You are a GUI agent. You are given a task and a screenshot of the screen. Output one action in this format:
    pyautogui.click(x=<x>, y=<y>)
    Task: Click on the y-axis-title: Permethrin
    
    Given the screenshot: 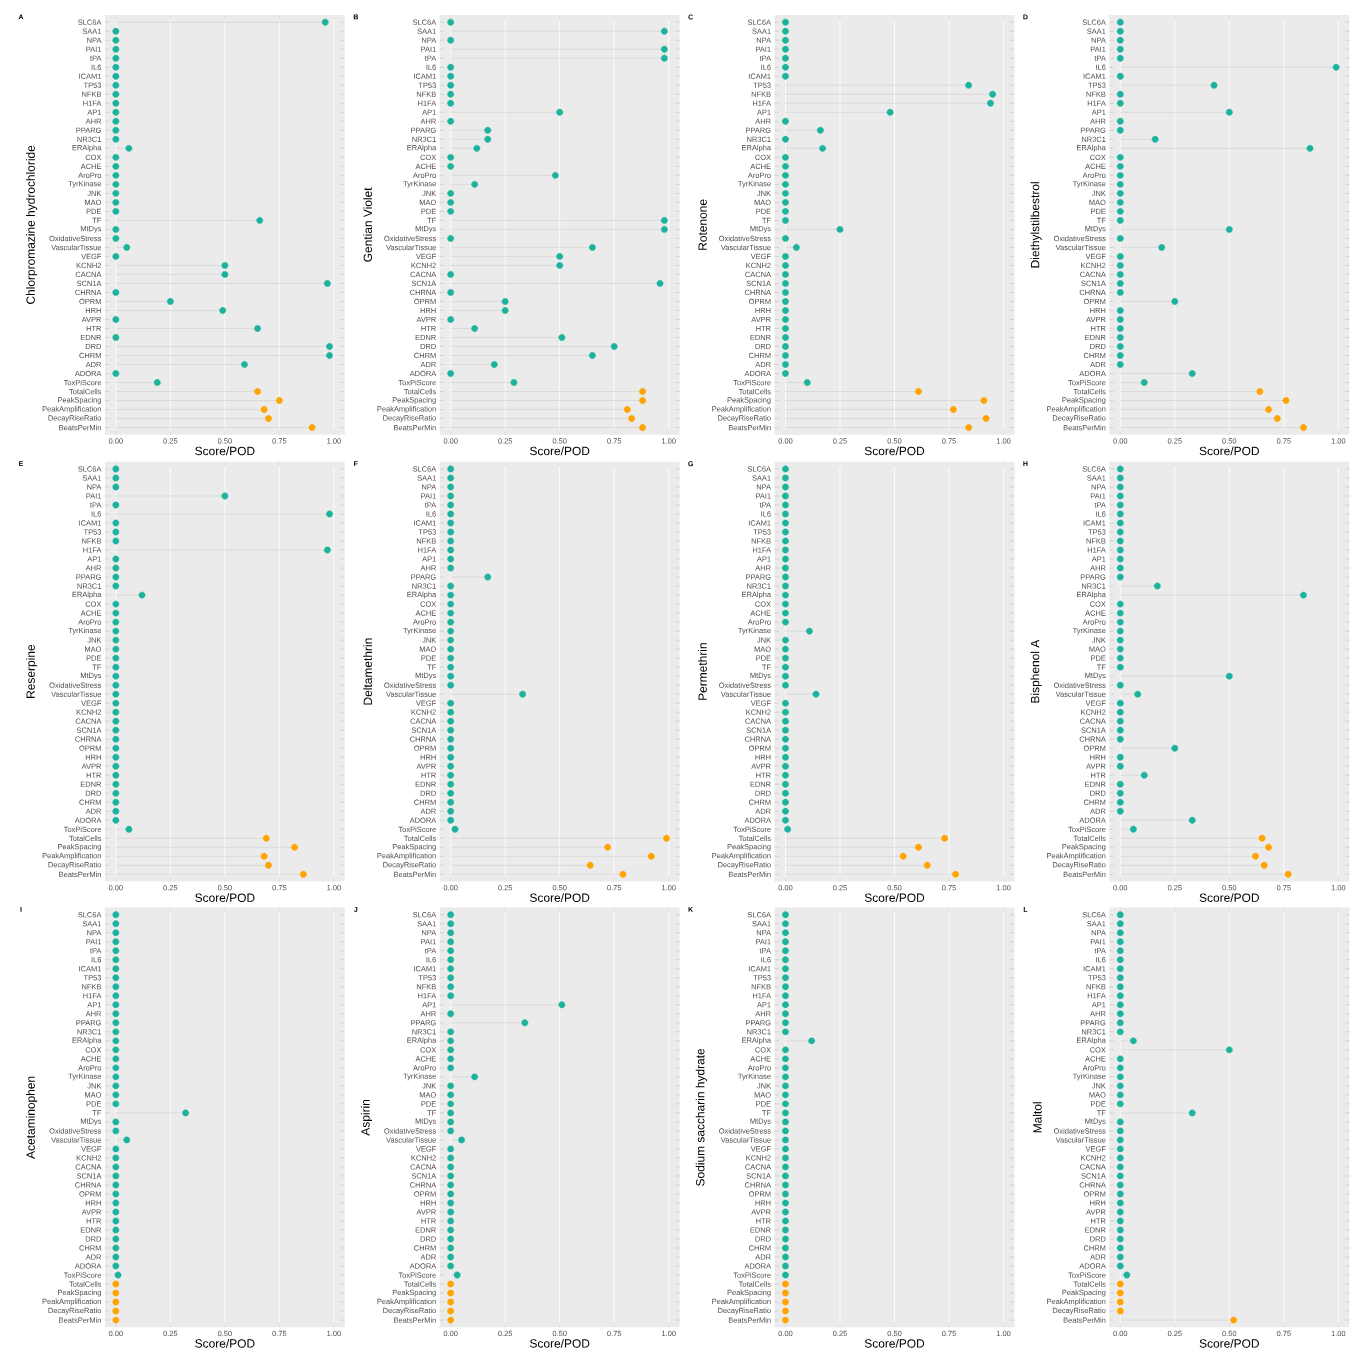 What is the action you would take?
    pyautogui.click(x=702, y=671)
    